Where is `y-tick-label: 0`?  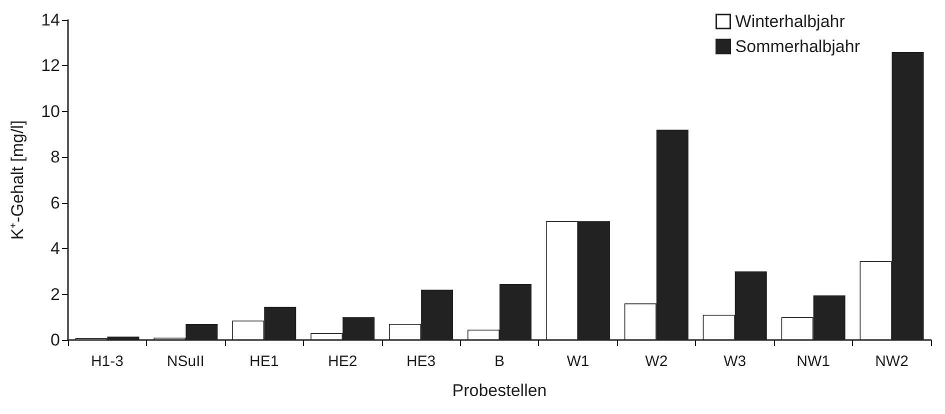
y-tick-label: 0 is located at coordinates (55, 340).